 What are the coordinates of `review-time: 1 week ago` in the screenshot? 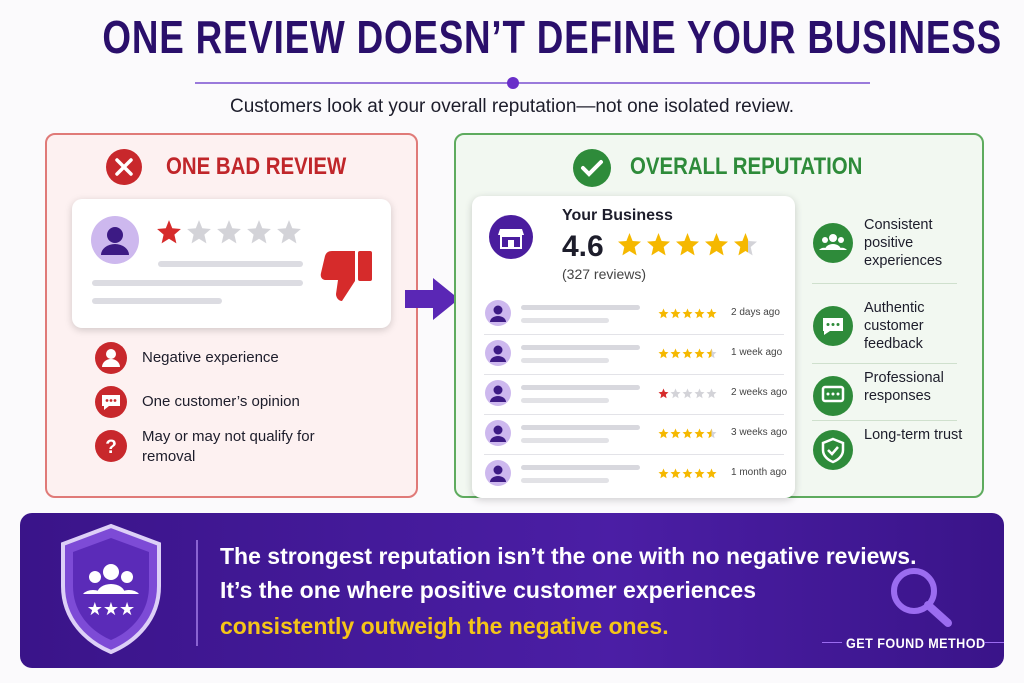 It's located at (757, 352).